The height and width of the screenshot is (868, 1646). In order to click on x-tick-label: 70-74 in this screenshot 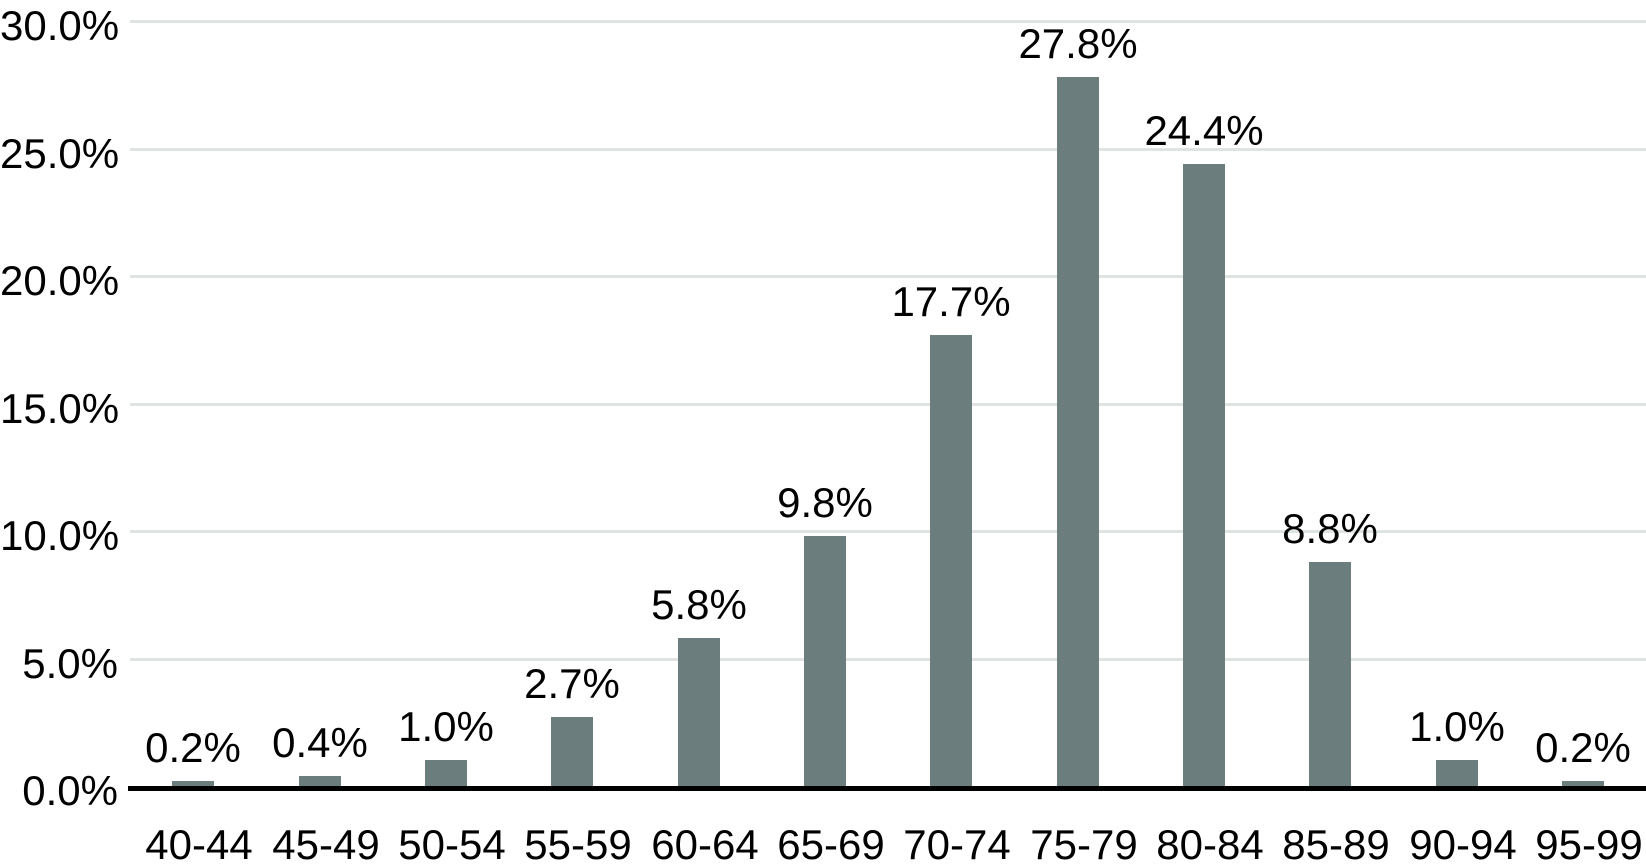, I will do `click(957, 844)`.